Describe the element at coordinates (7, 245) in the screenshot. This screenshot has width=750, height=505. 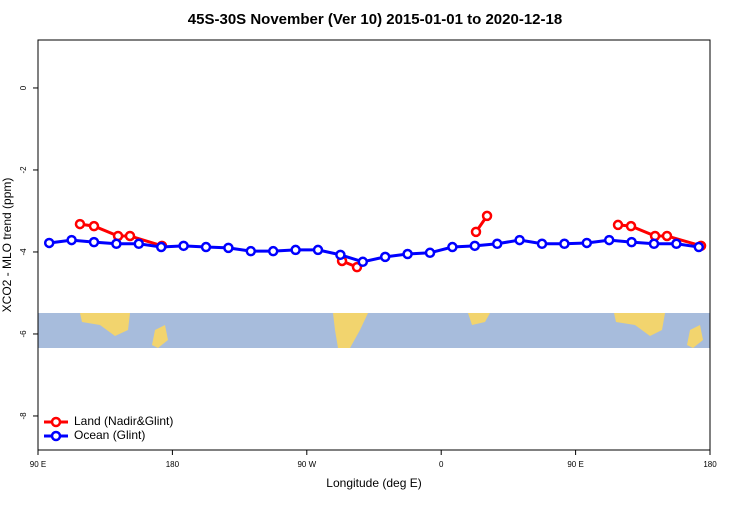
I see `y-axis-label: XCO2 - MLO trend (ppm)` at that location.